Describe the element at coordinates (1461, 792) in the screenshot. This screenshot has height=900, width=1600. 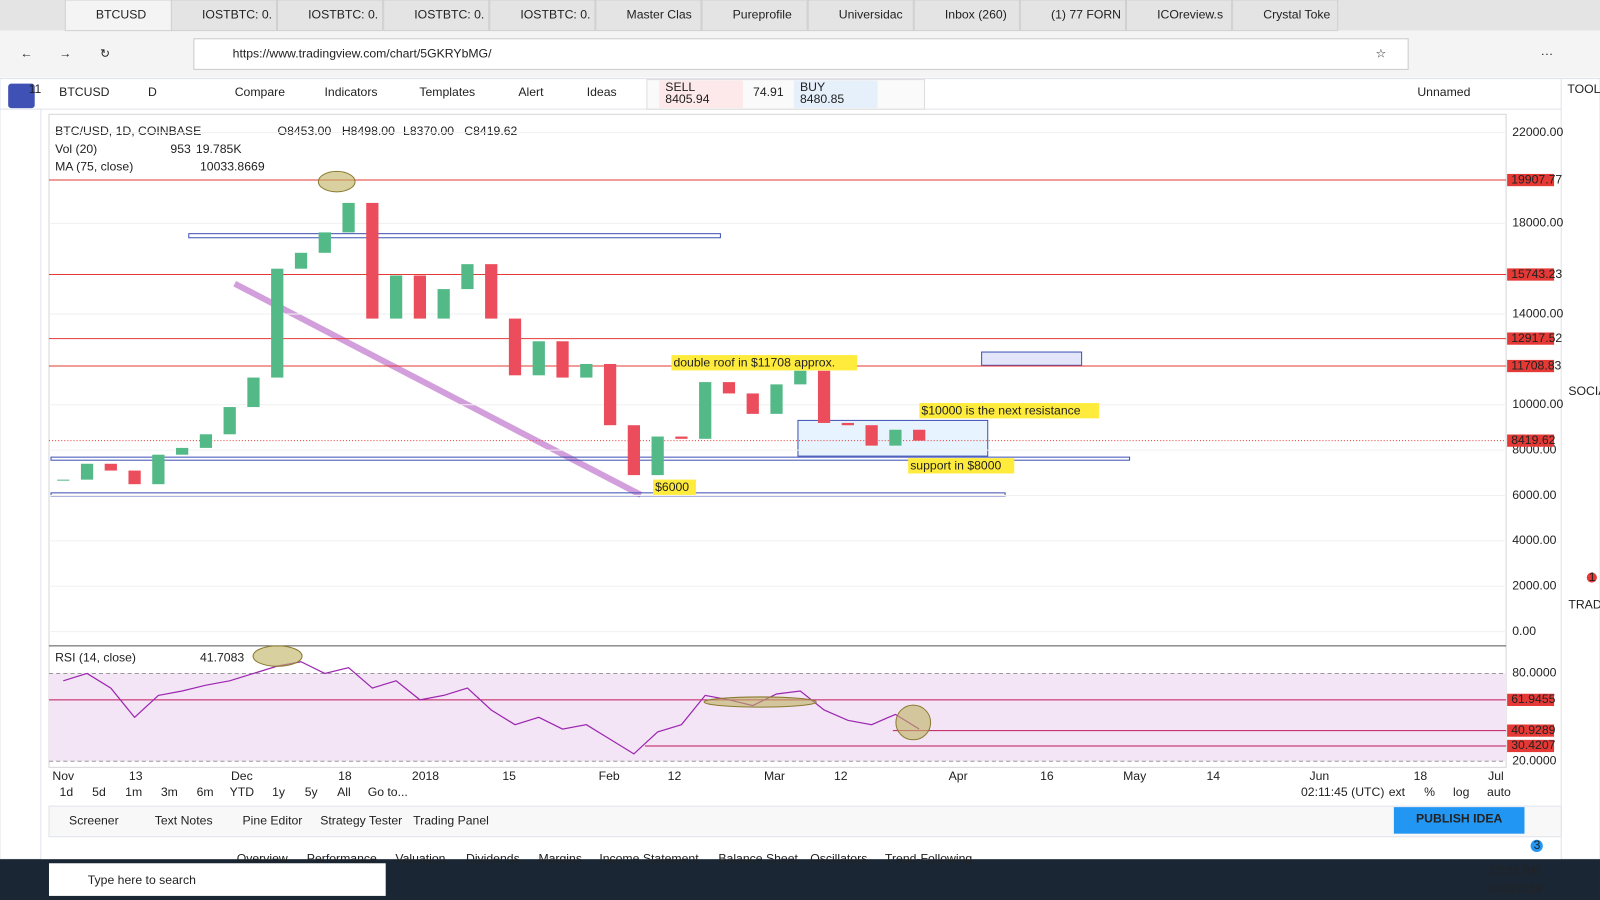
I see `scale-button: log` at that location.